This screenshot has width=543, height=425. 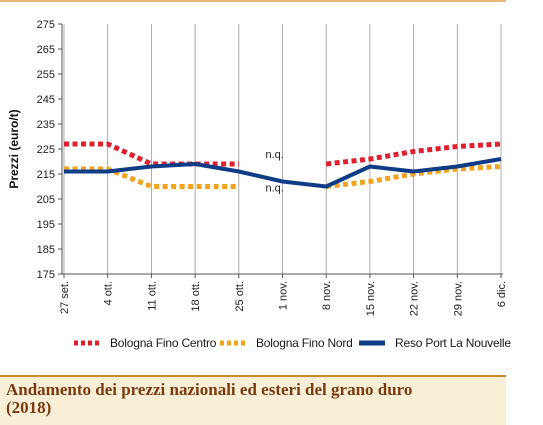 I want to click on legend-item-nord: Bologna Fino Nord, so click(x=285, y=343).